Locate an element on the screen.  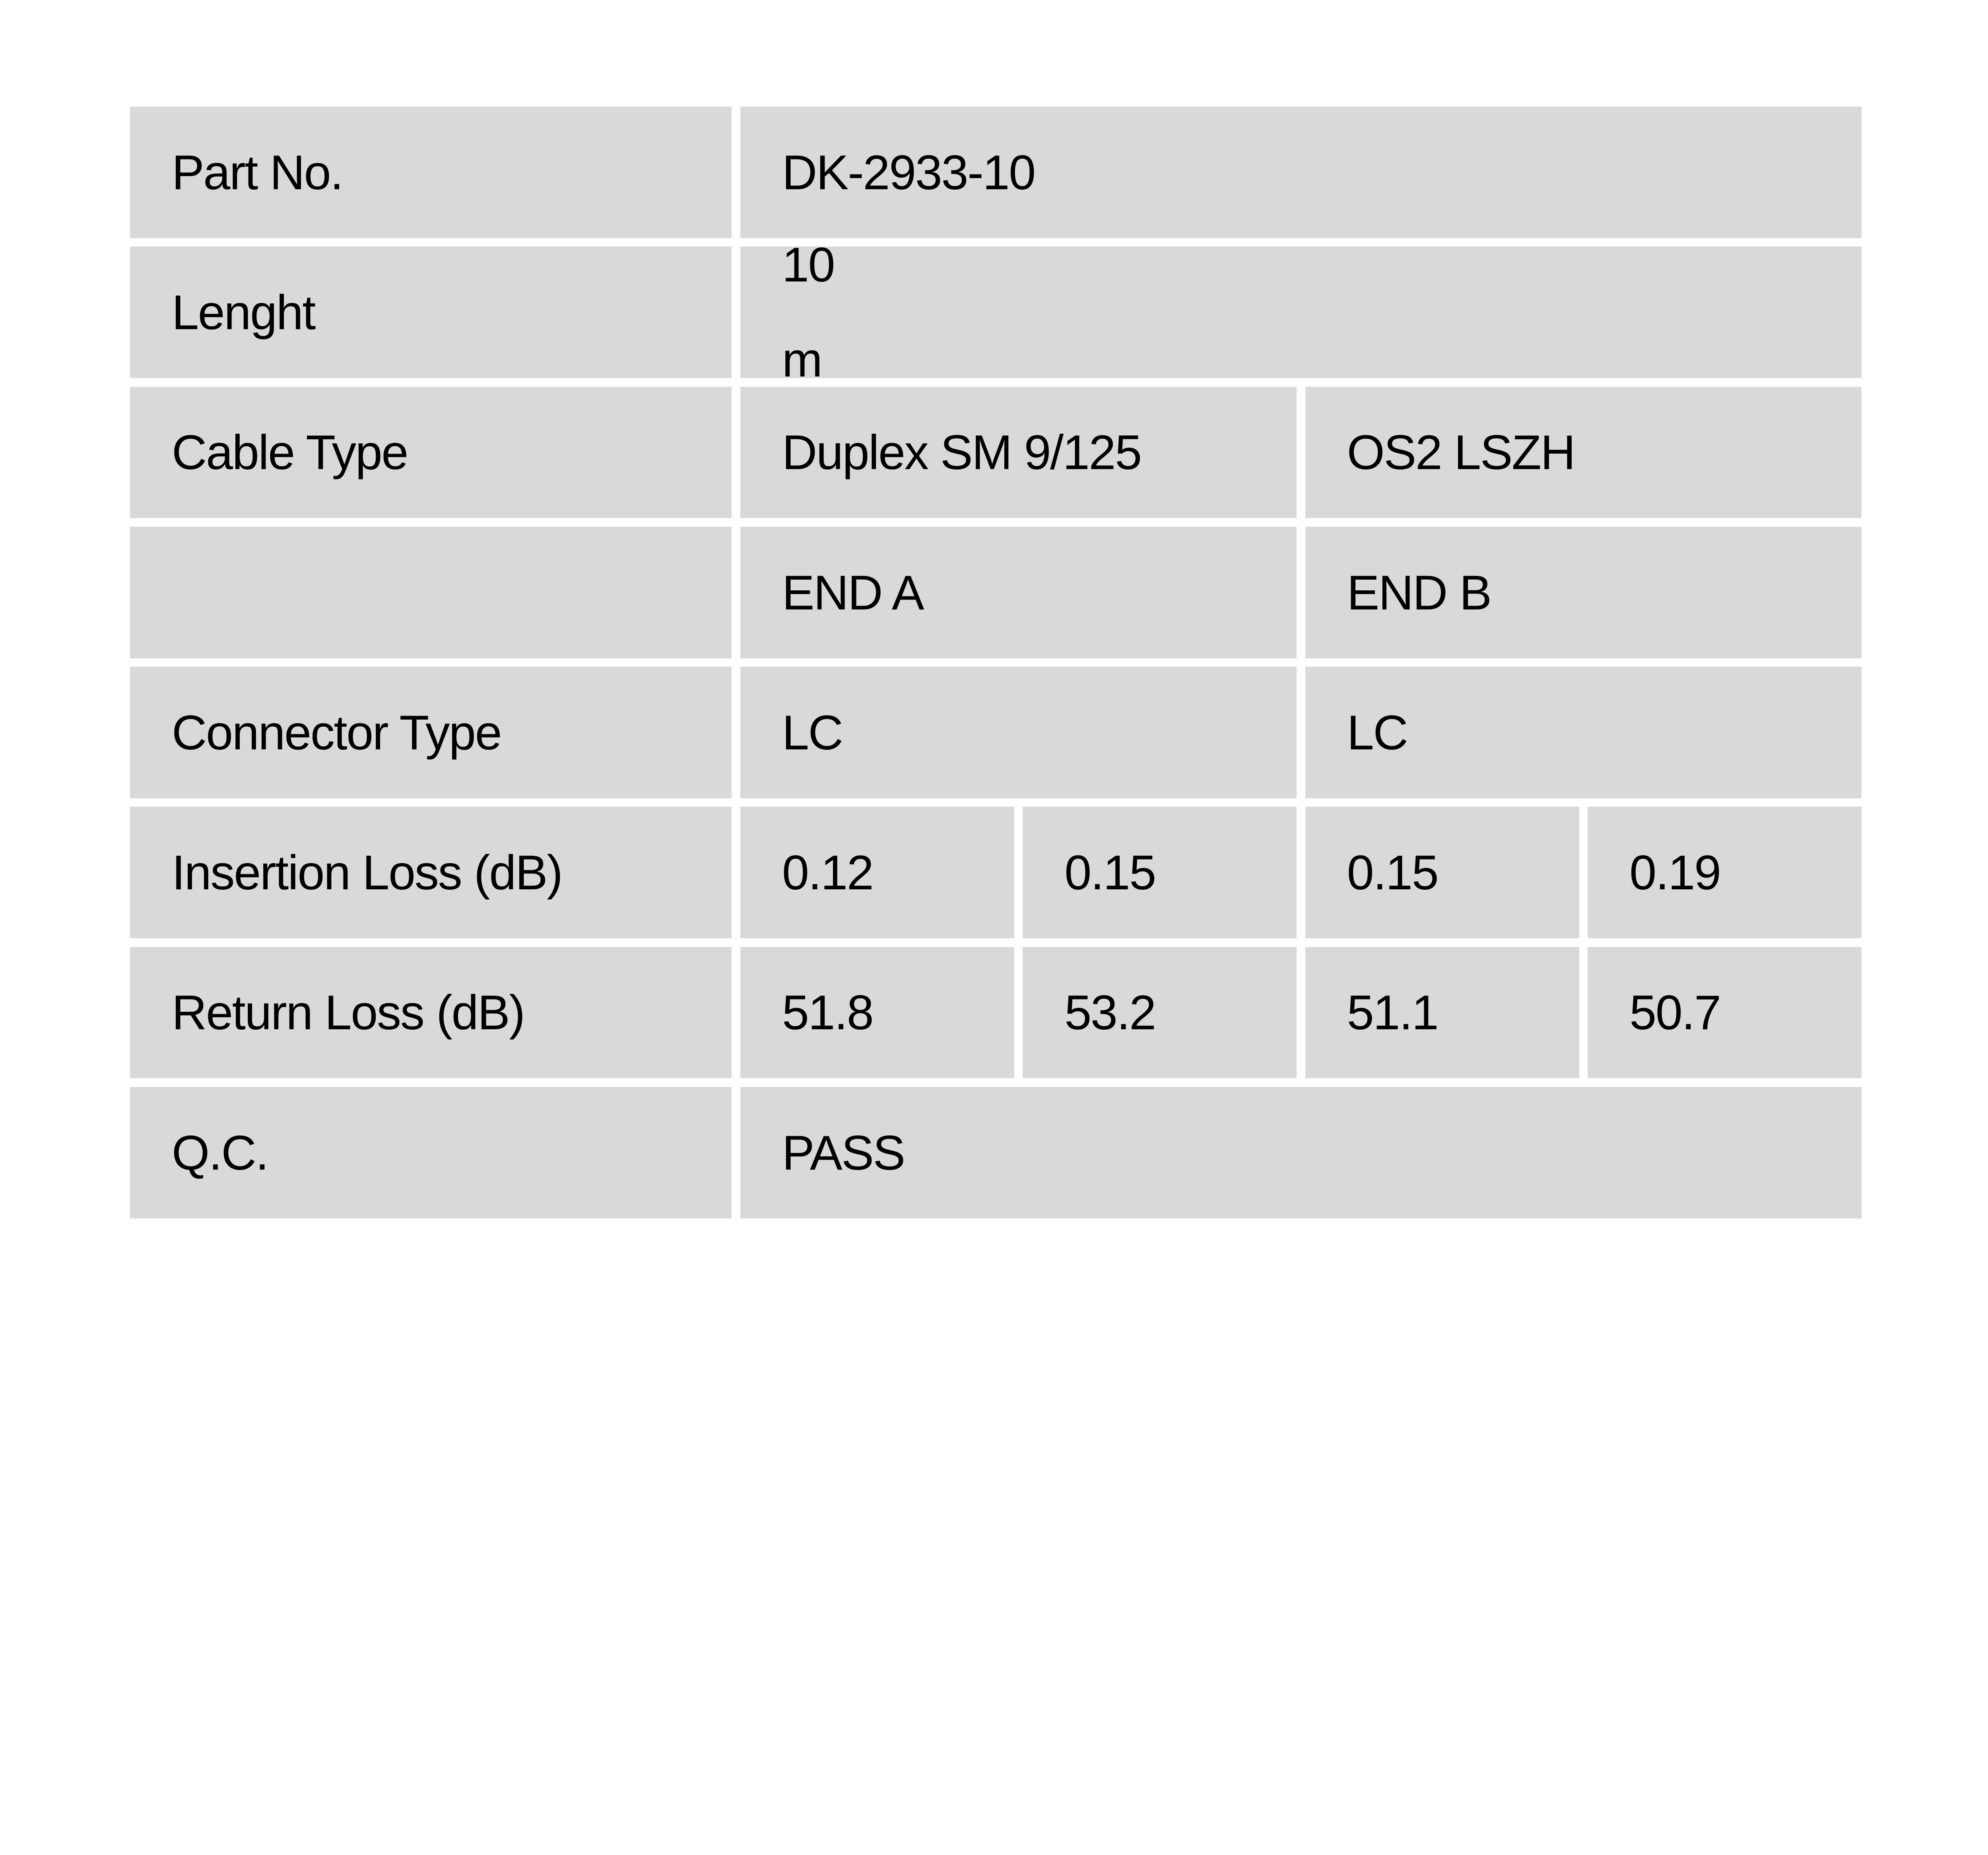
value-length: 10 m is located at coordinates (1301, 312).